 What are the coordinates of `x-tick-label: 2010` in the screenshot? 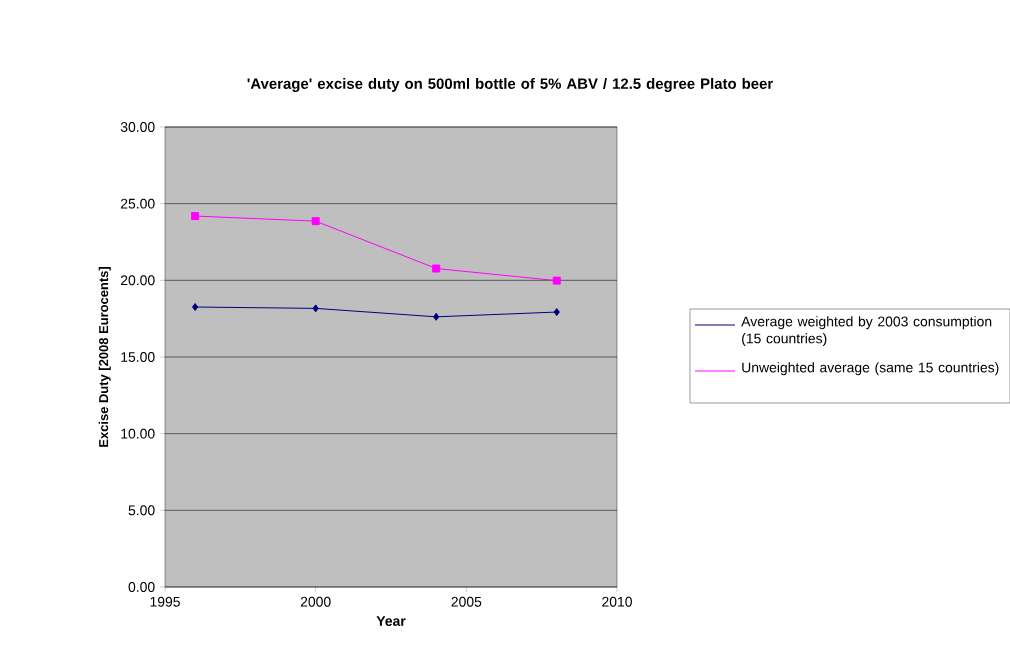 It's located at (617, 601).